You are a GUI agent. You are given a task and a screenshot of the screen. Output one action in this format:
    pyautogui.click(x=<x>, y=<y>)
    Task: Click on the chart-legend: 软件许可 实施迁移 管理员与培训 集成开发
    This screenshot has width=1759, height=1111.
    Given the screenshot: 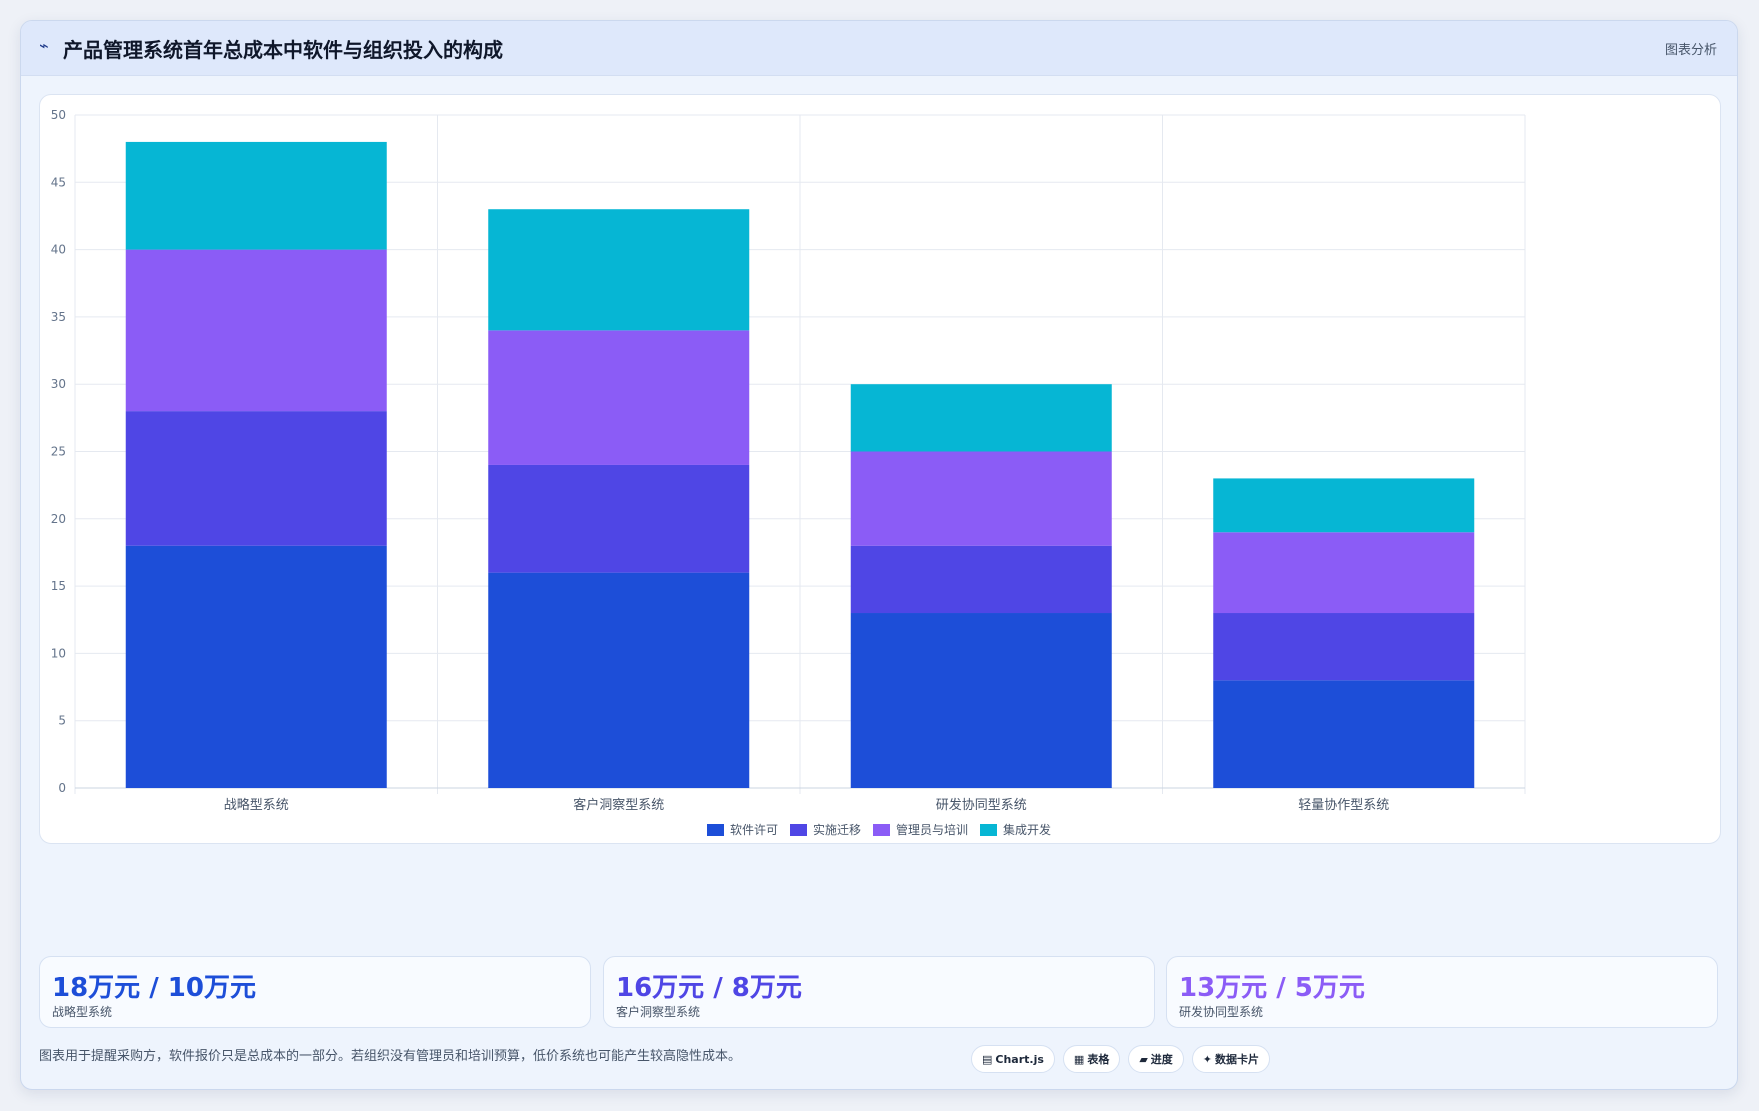 What is the action you would take?
    pyautogui.click(x=879, y=829)
    